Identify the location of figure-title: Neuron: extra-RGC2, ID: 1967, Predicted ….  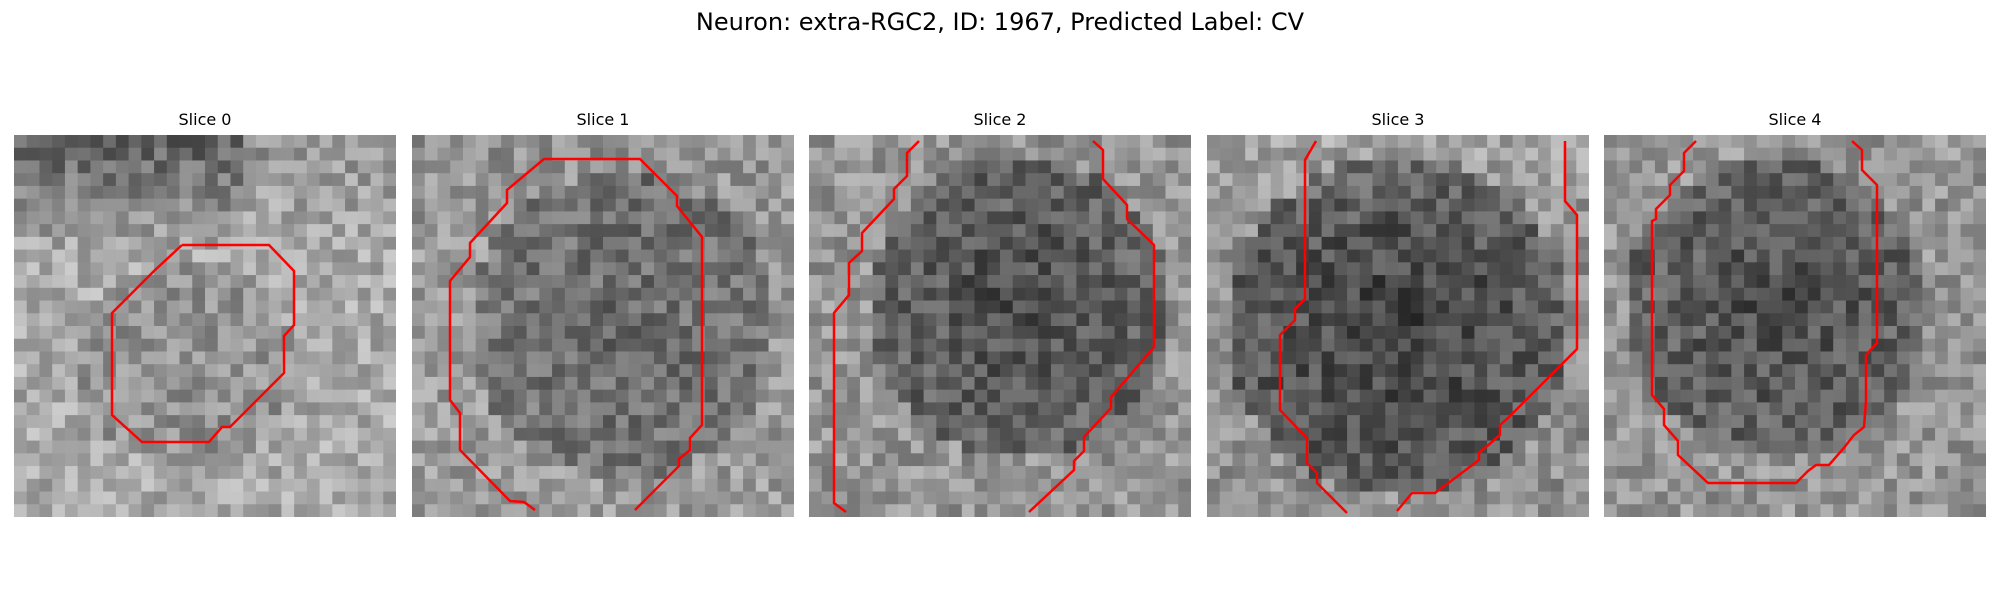
(1000, 22).